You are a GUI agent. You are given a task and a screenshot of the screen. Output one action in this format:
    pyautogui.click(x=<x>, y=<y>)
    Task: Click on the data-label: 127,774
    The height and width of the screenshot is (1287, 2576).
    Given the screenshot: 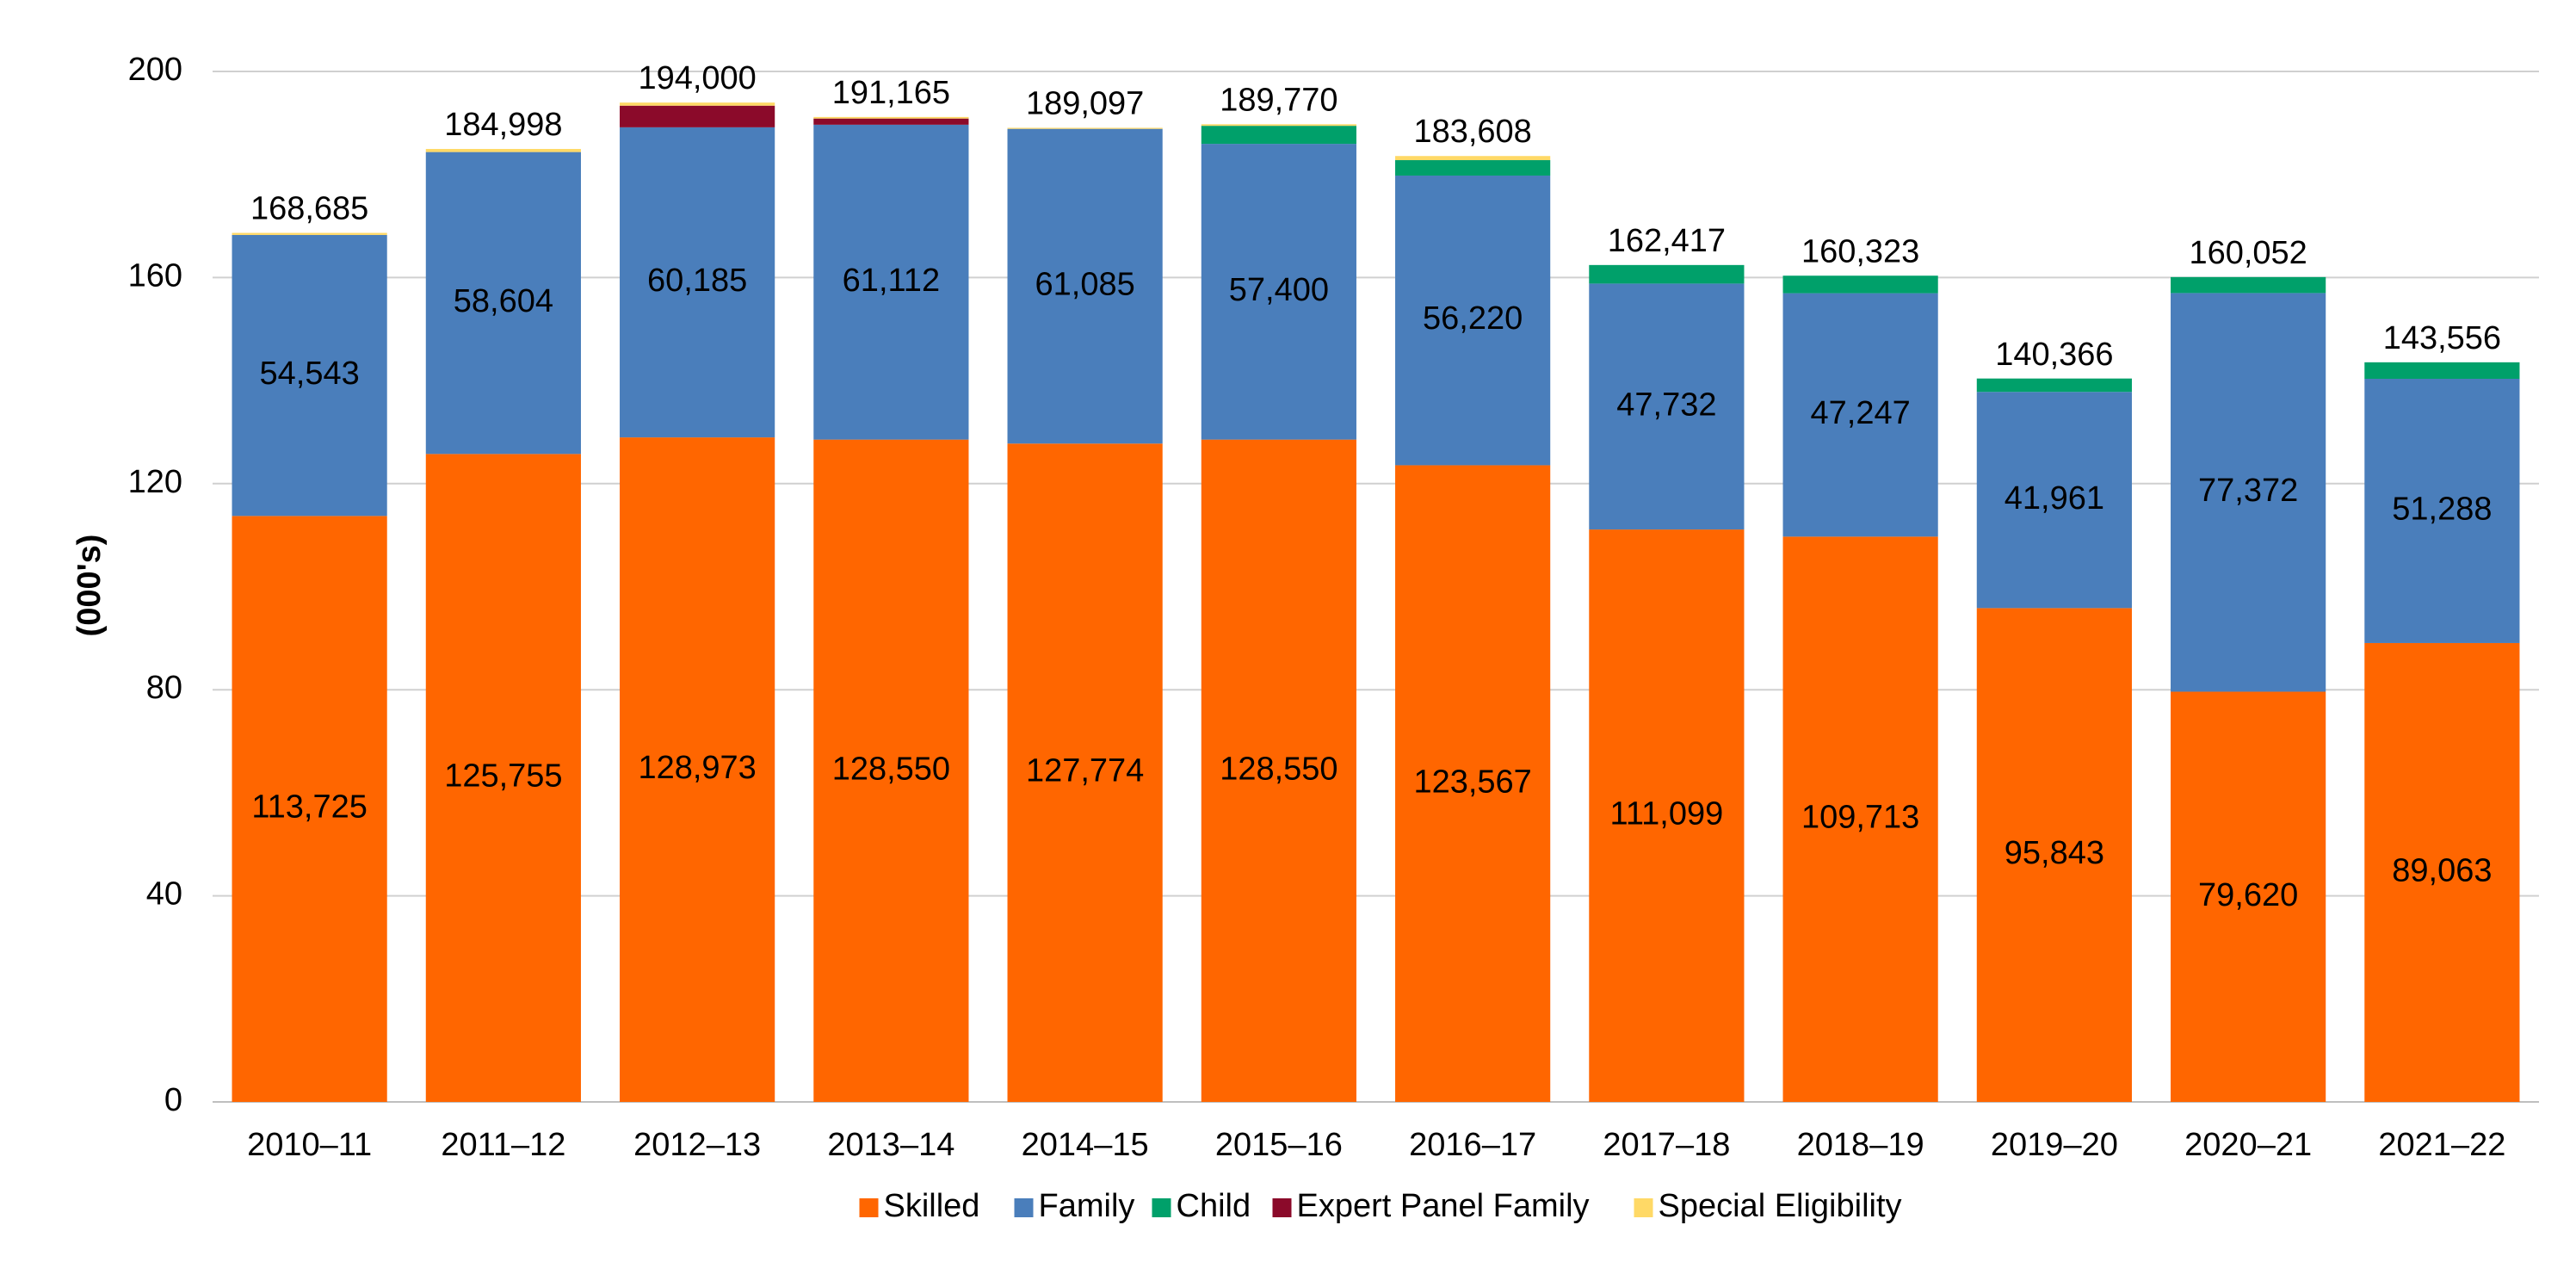 What is the action you would take?
    pyautogui.click(x=1085, y=771)
    